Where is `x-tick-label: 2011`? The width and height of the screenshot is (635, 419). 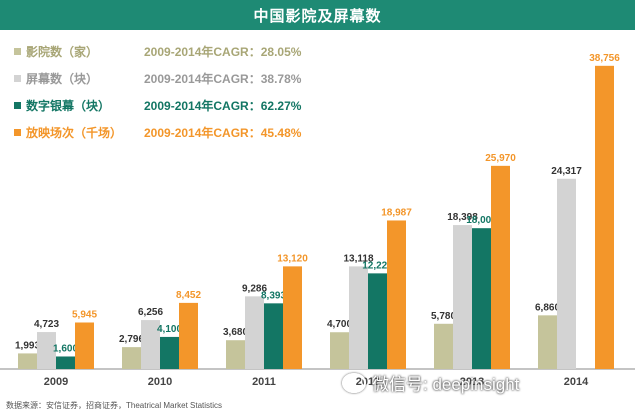 x-tick-label: 2011 is located at coordinates (264, 382).